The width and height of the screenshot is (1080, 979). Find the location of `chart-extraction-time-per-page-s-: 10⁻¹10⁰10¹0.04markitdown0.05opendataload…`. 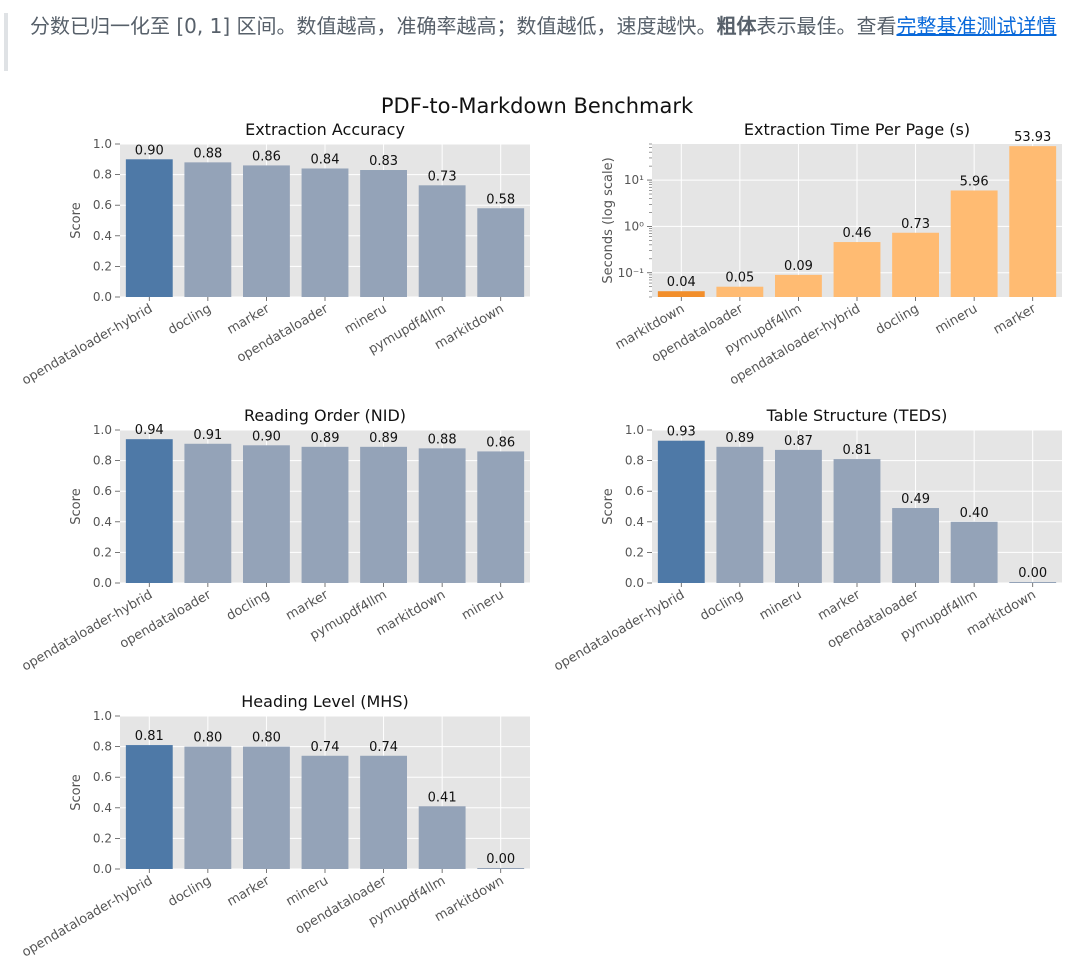

chart-extraction-time-per-page-s-: 10⁻¹10⁰10¹0.04markitdown0.05opendataload… is located at coordinates (831, 254).